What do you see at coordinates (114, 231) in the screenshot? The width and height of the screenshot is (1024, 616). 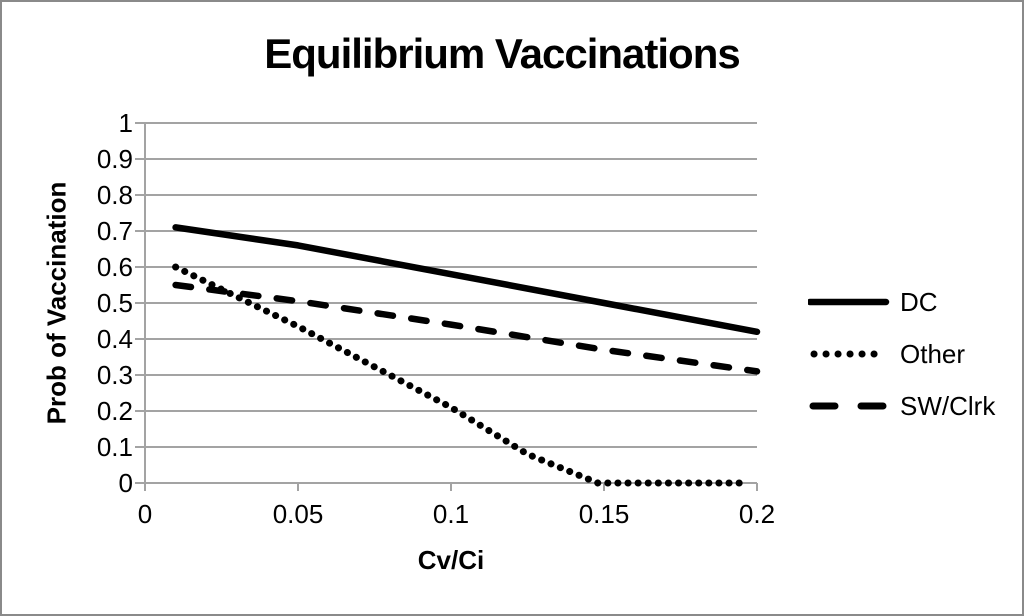 I see `y-tick-label: 0.7` at bounding box center [114, 231].